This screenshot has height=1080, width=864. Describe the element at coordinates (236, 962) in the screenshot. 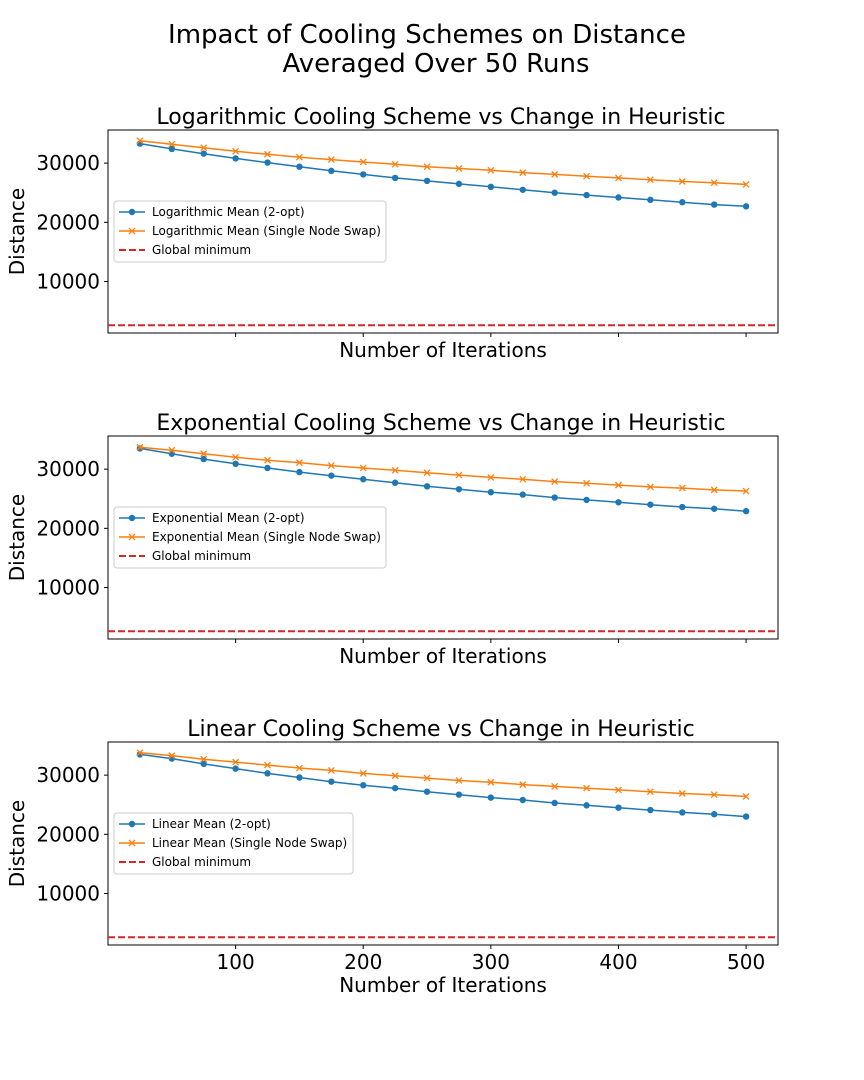

I see `x-tick-label: 100` at that location.